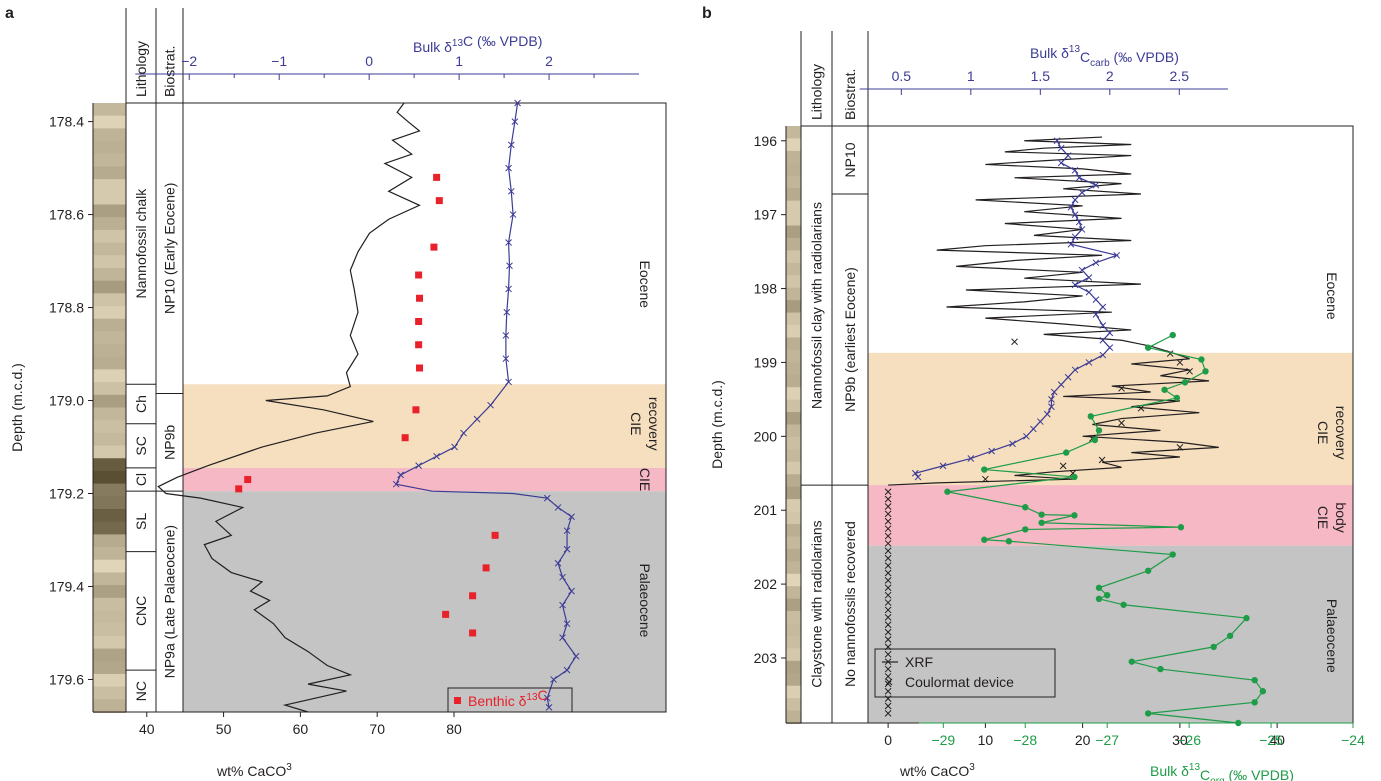 Image resolution: width=1381 pixels, height=781 pixels. Describe the element at coordinates (1271, 740) in the screenshot. I see `bottom-axis-2-tick-label: −25` at that location.